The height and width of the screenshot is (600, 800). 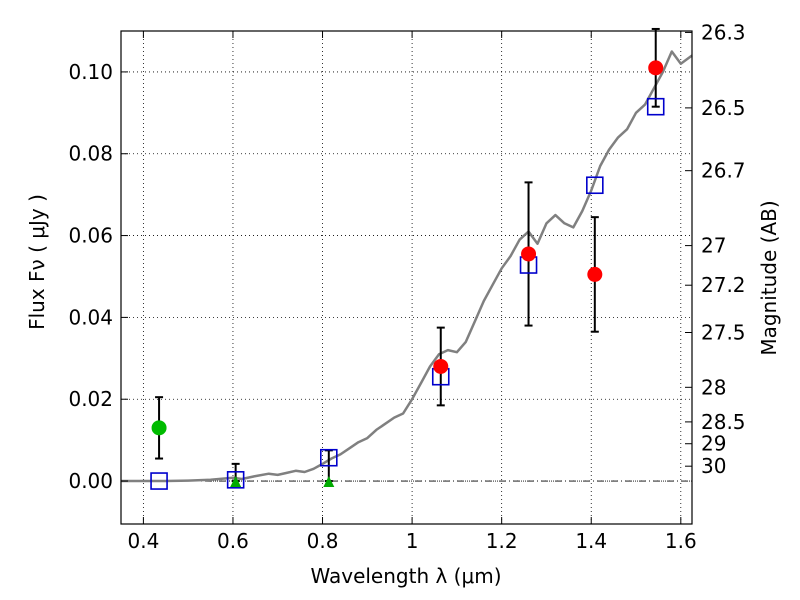 What do you see at coordinates (90, 72) in the screenshot?
I see `y-tick-label-5: 0.10` at bounding box center [90, 72].